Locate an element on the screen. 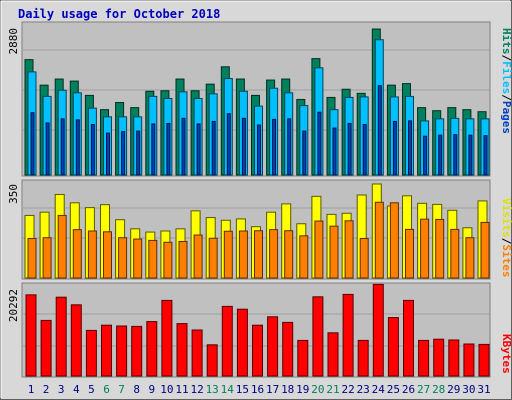  day-label: 29 is located at coordinates (453, 389).